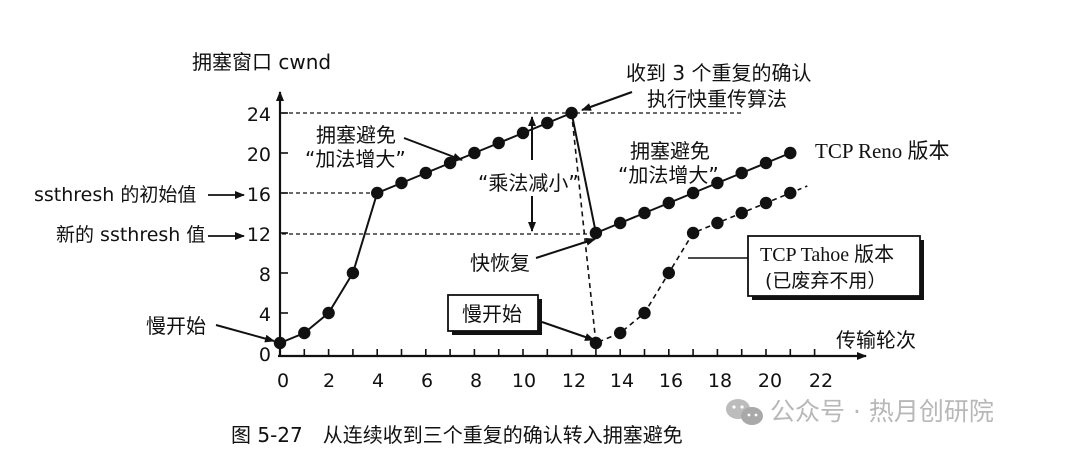 The image size is (1080, 456). I want to click on ca2-label-line2: “加法增大”, so click(668, 175).